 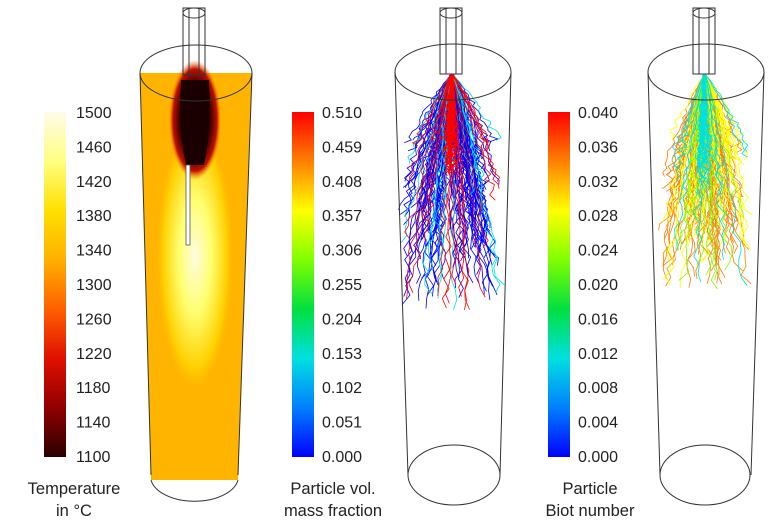 I want to click on colorbar-tick-label: 0.020, so click(x=598, y=285).